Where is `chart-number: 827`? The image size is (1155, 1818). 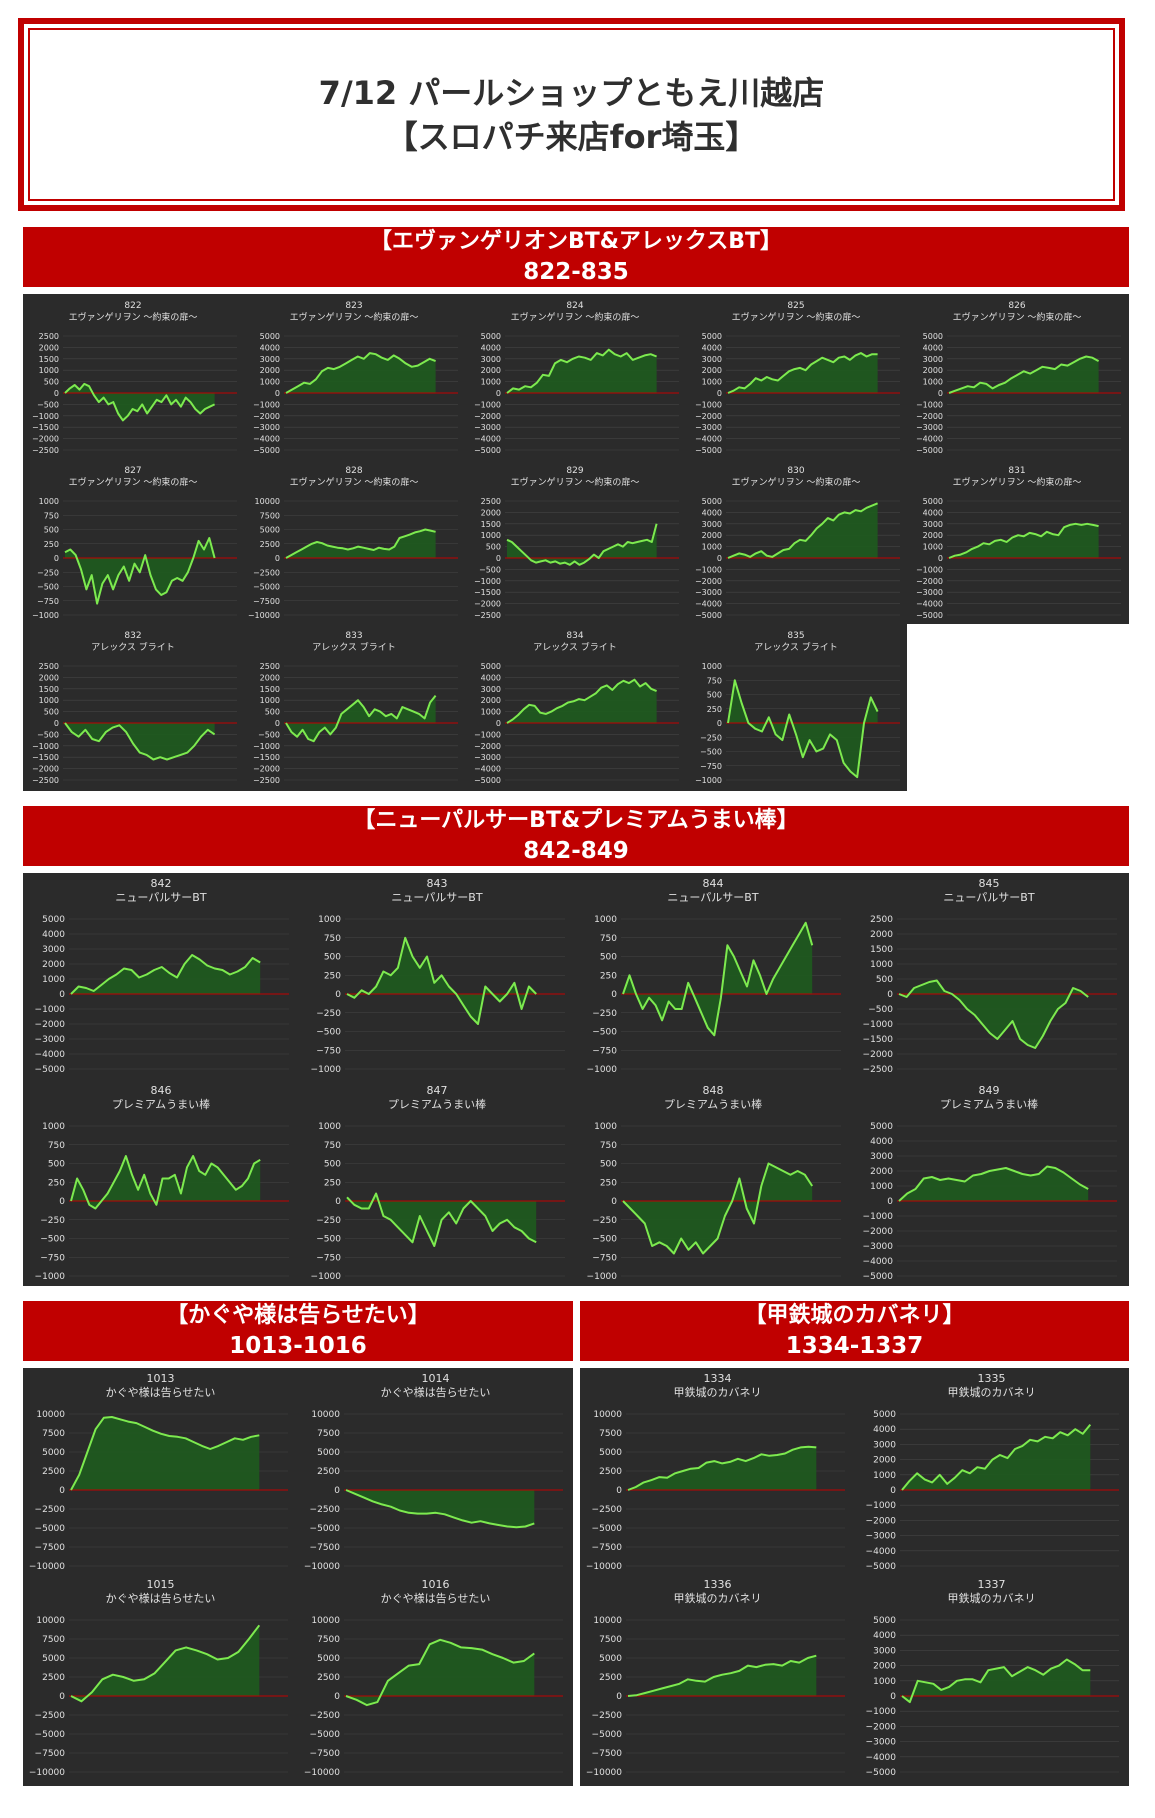 chart-number: 827 is located at coordinates (132, 471).